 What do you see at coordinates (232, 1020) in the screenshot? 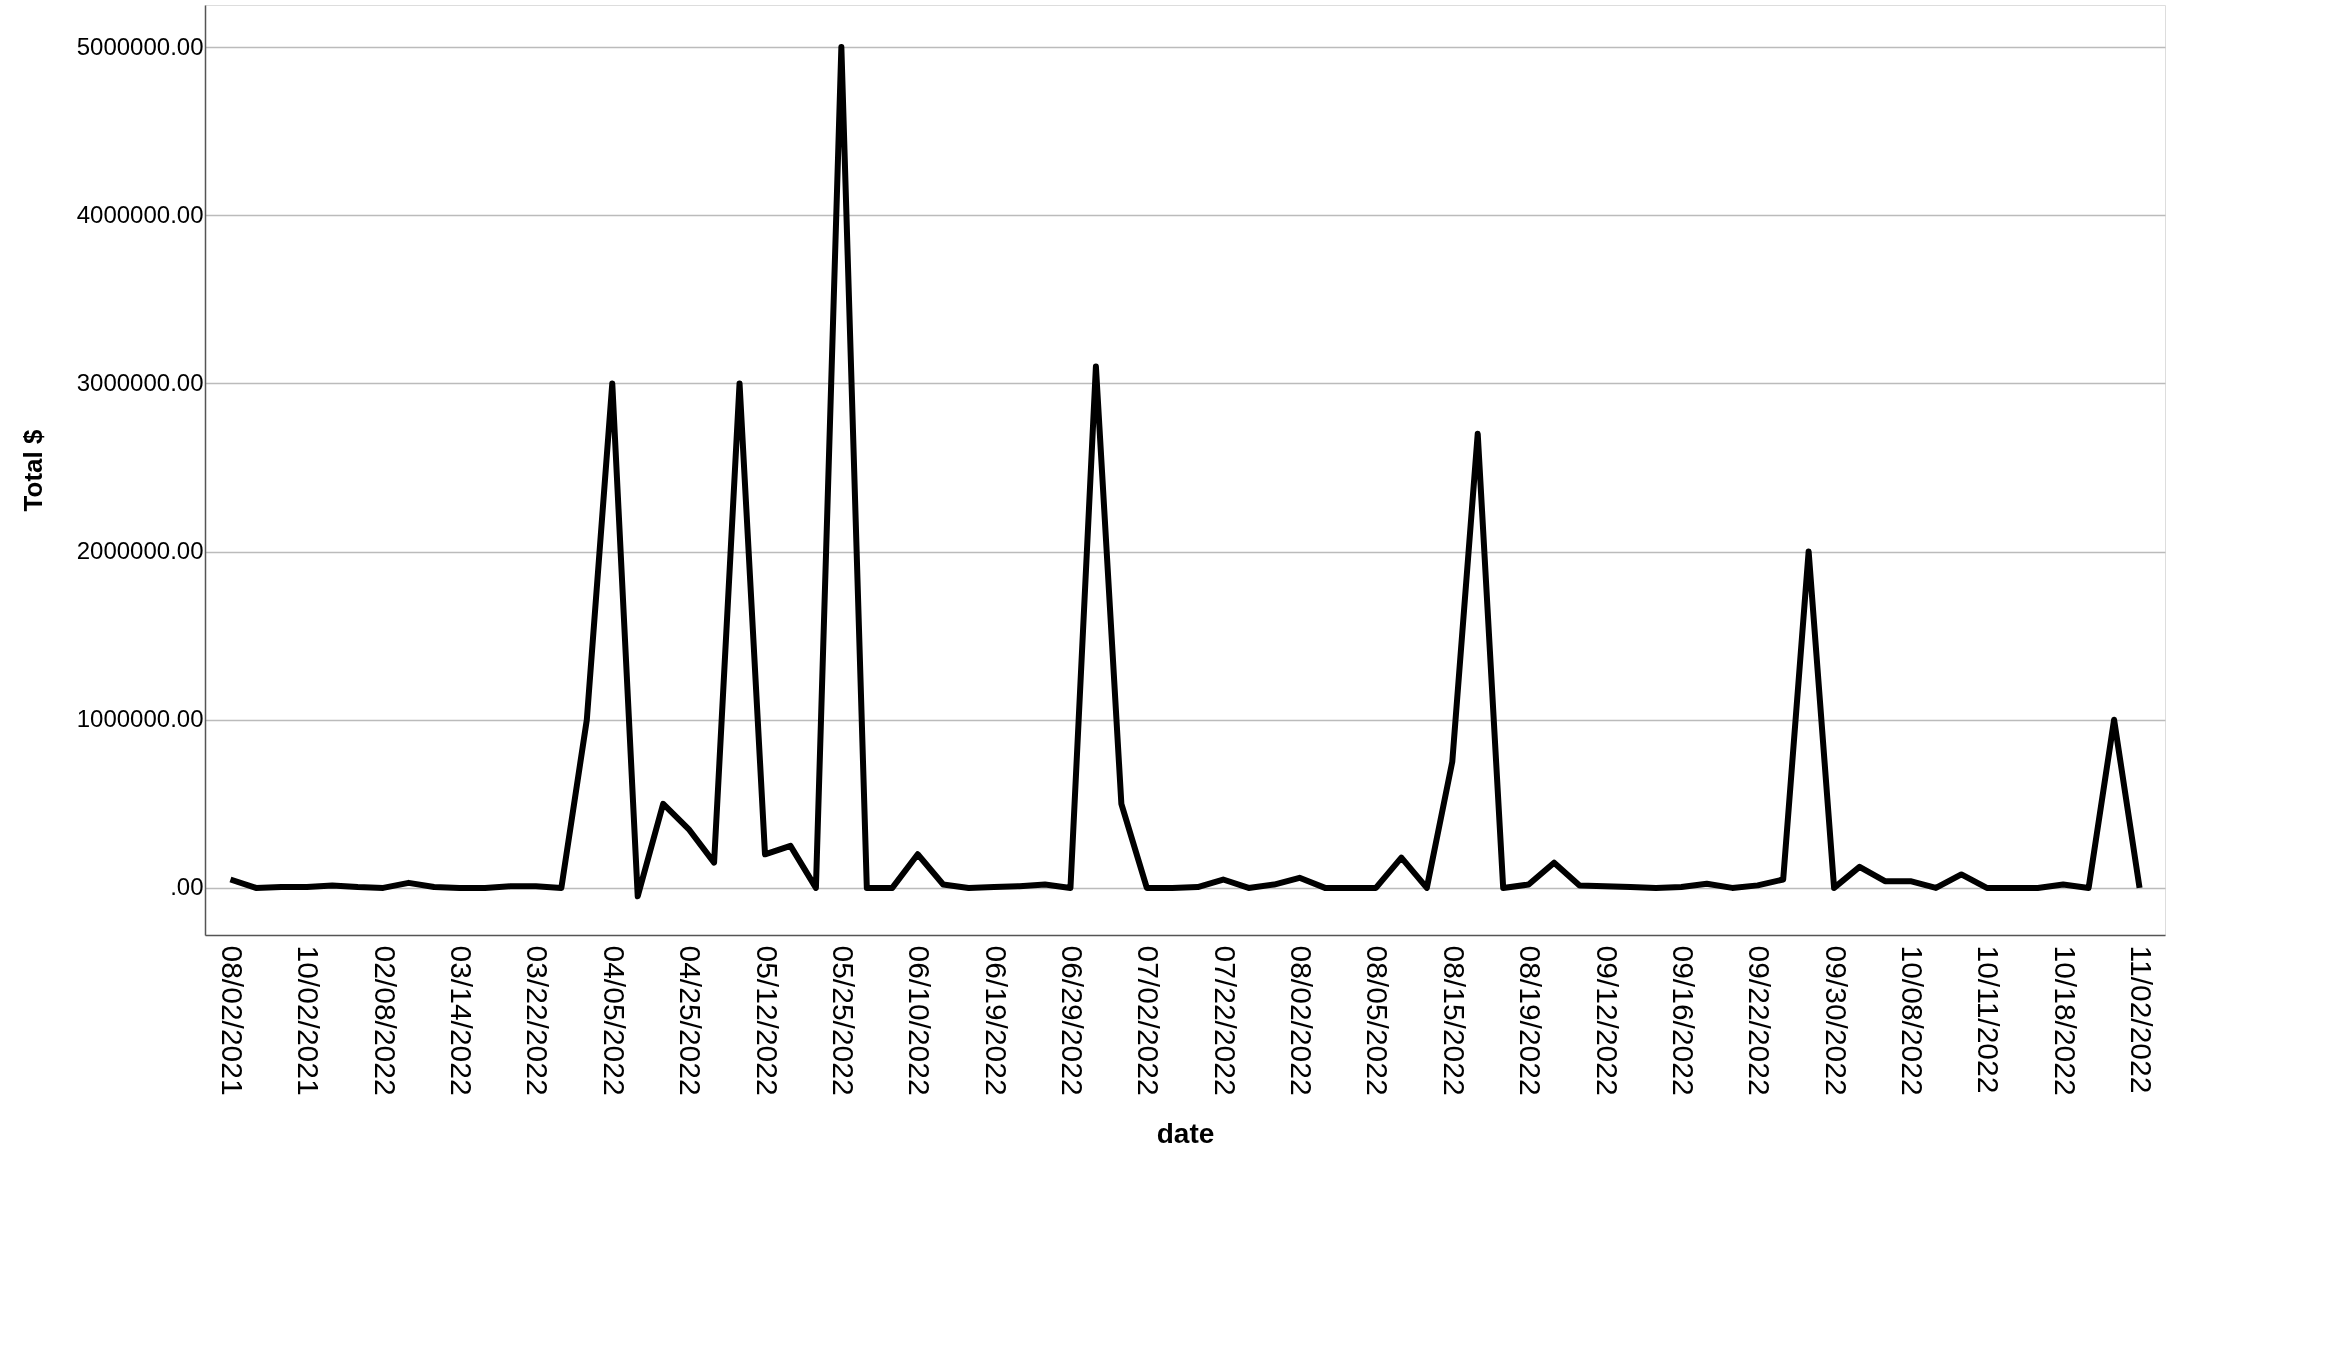
I see `x-tick-label: 08/02/2021` at bounding box center [232, 1020].